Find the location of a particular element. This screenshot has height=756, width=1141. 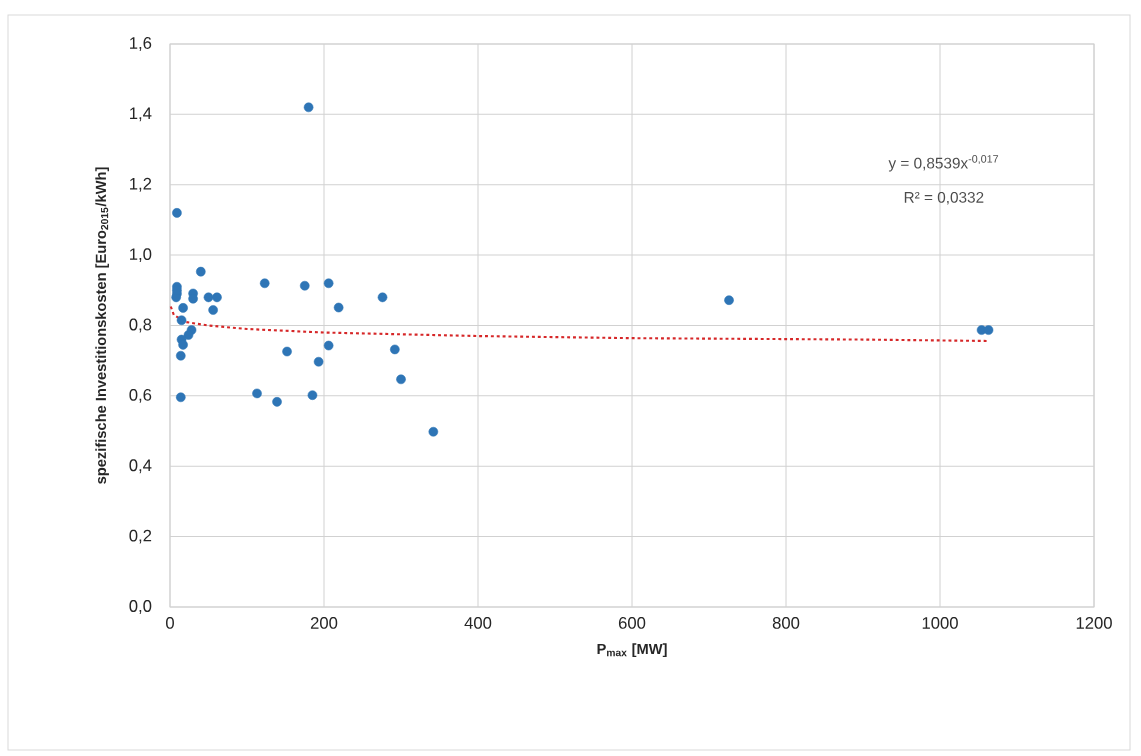

y-tick-label: 0,8 is located at coordinates (140, 325).